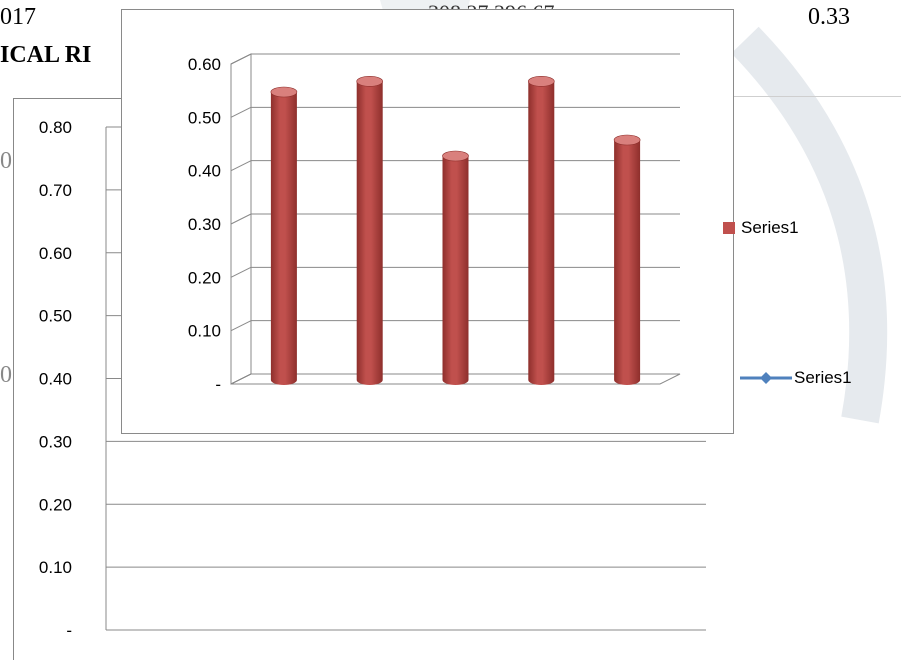  I want to click on line-chart-legend: Series1, so click(796, 378).